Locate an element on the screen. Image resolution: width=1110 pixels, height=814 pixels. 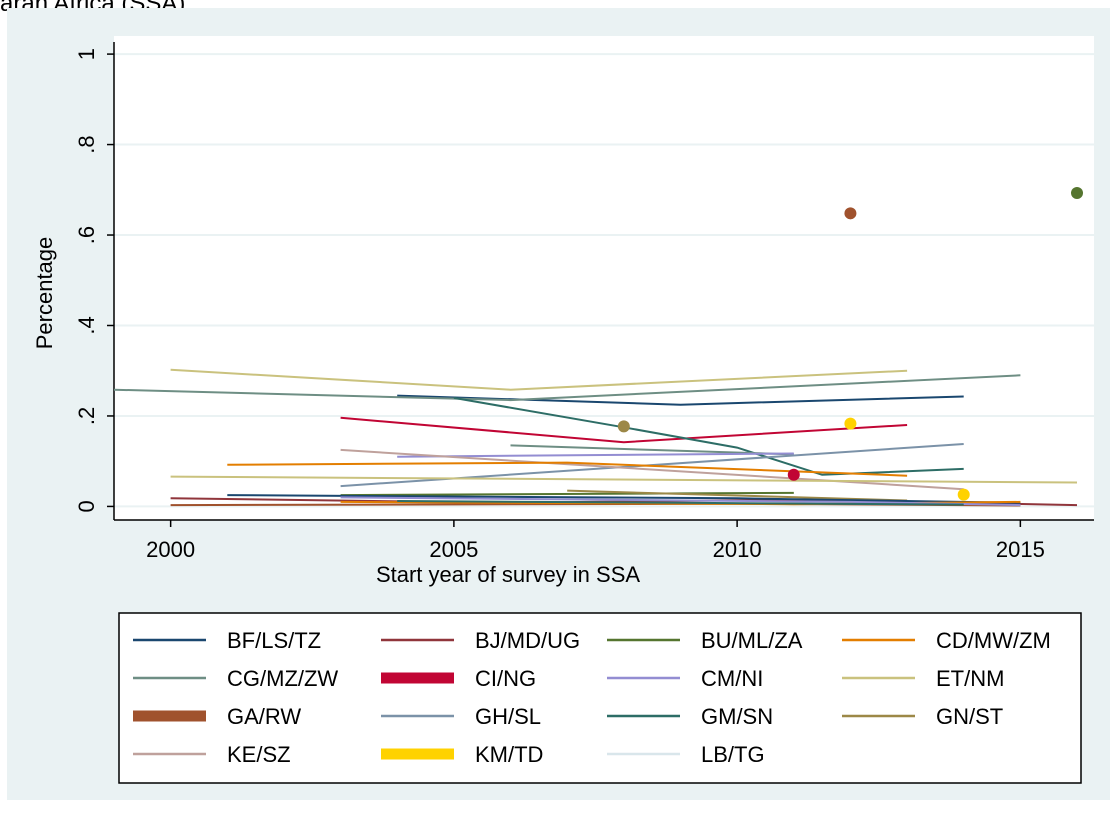
y-tick-label: .4 is located at coordinates (86, 325).